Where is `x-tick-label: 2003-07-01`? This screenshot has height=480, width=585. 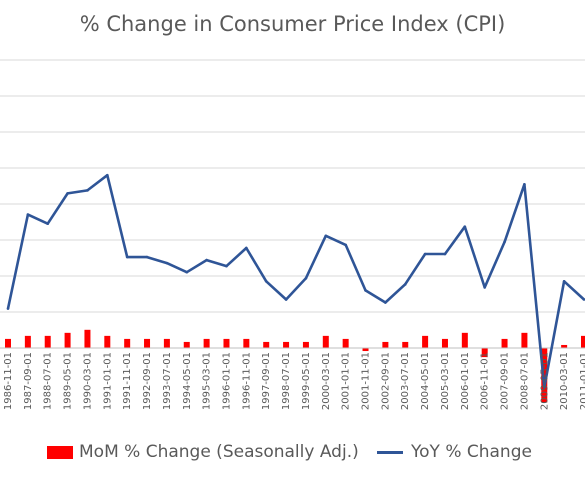 x-tick-label: 2003-07-01 is located at coordinates (405, 381).